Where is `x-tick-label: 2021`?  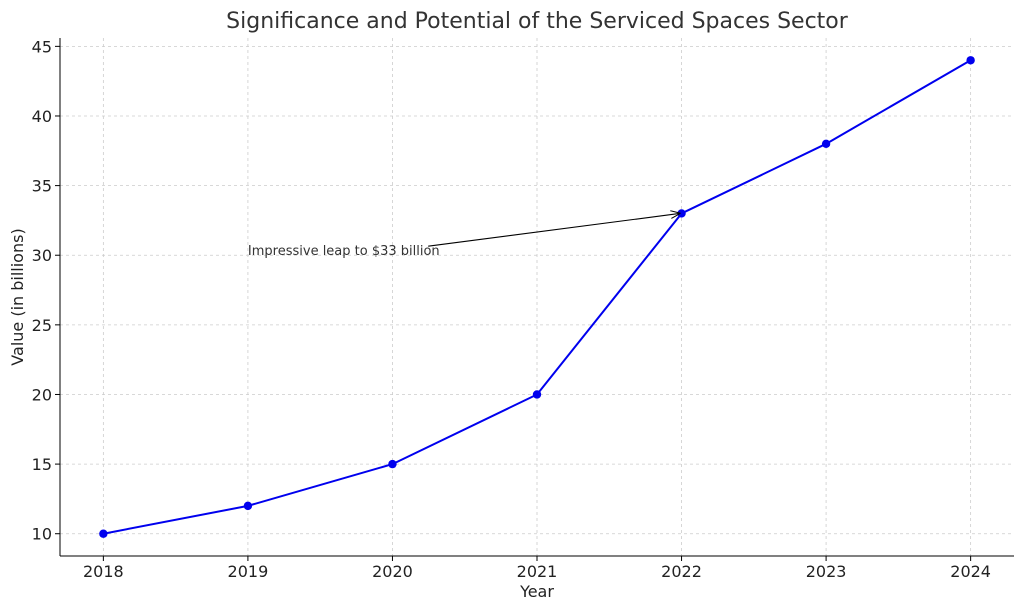
x-tick-label: 2021 is located at coordinates (537, 571).